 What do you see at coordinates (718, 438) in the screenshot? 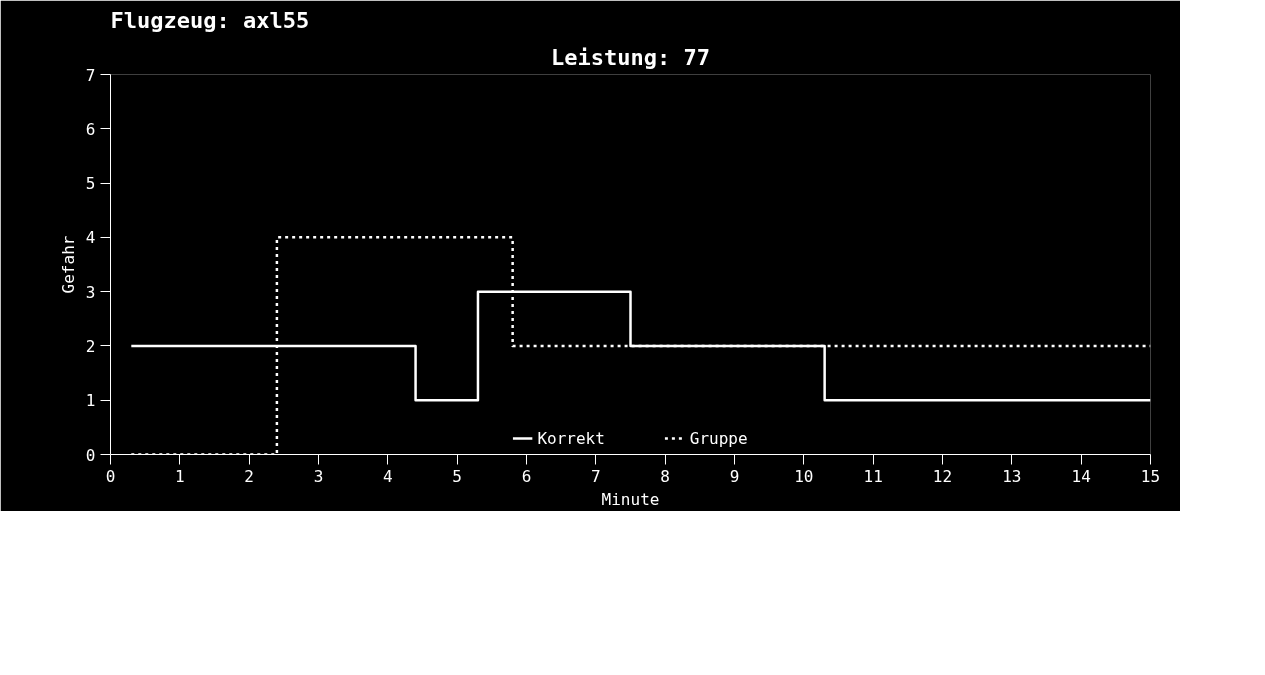
I see `legend-label: Gruppe` at bounding box center [718, 438].